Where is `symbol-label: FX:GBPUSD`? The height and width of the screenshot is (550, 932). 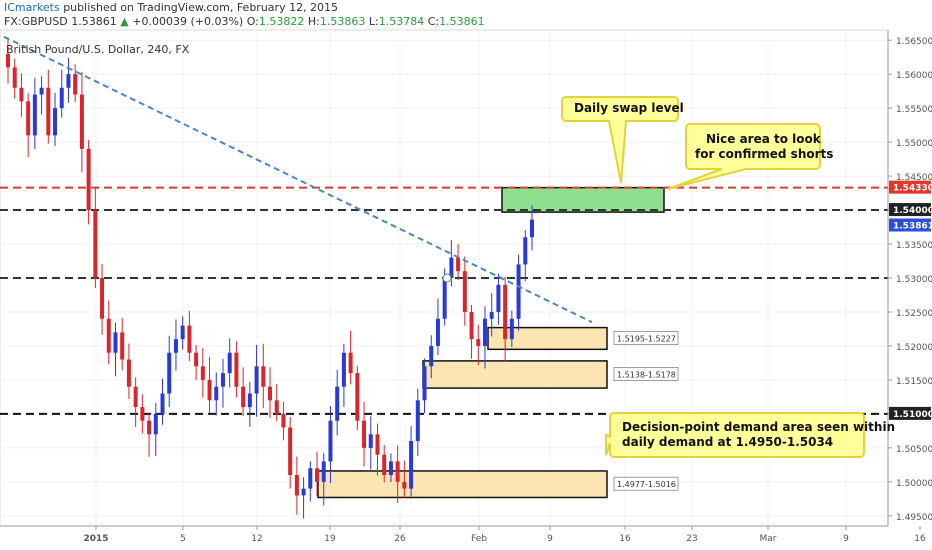
symbol-label: FX:GBPUSD is located at coordinates (36, 21).